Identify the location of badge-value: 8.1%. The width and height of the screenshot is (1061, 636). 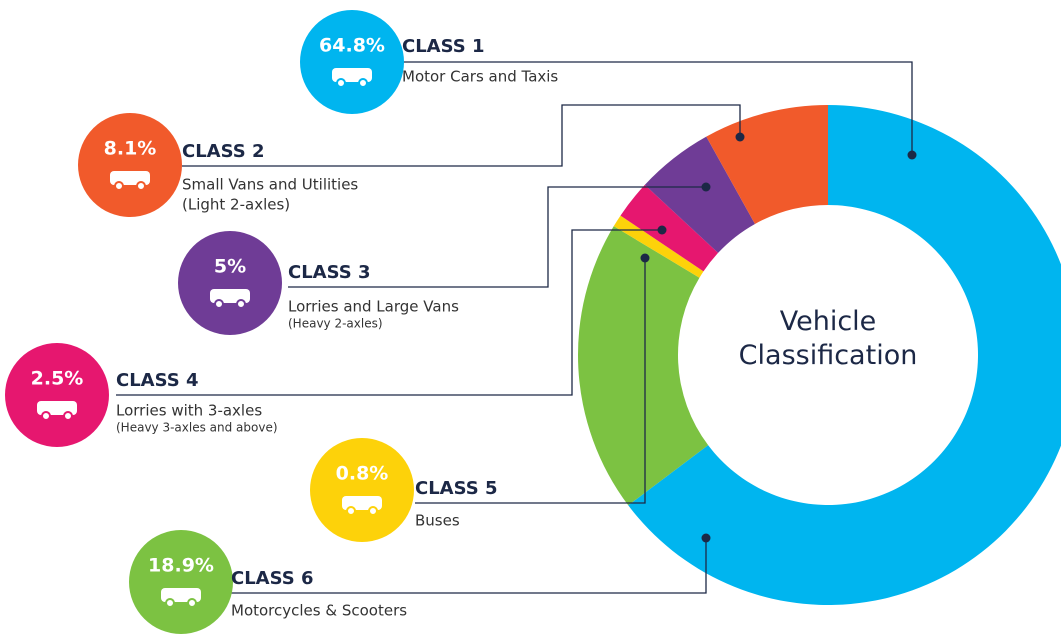
(130, 149).